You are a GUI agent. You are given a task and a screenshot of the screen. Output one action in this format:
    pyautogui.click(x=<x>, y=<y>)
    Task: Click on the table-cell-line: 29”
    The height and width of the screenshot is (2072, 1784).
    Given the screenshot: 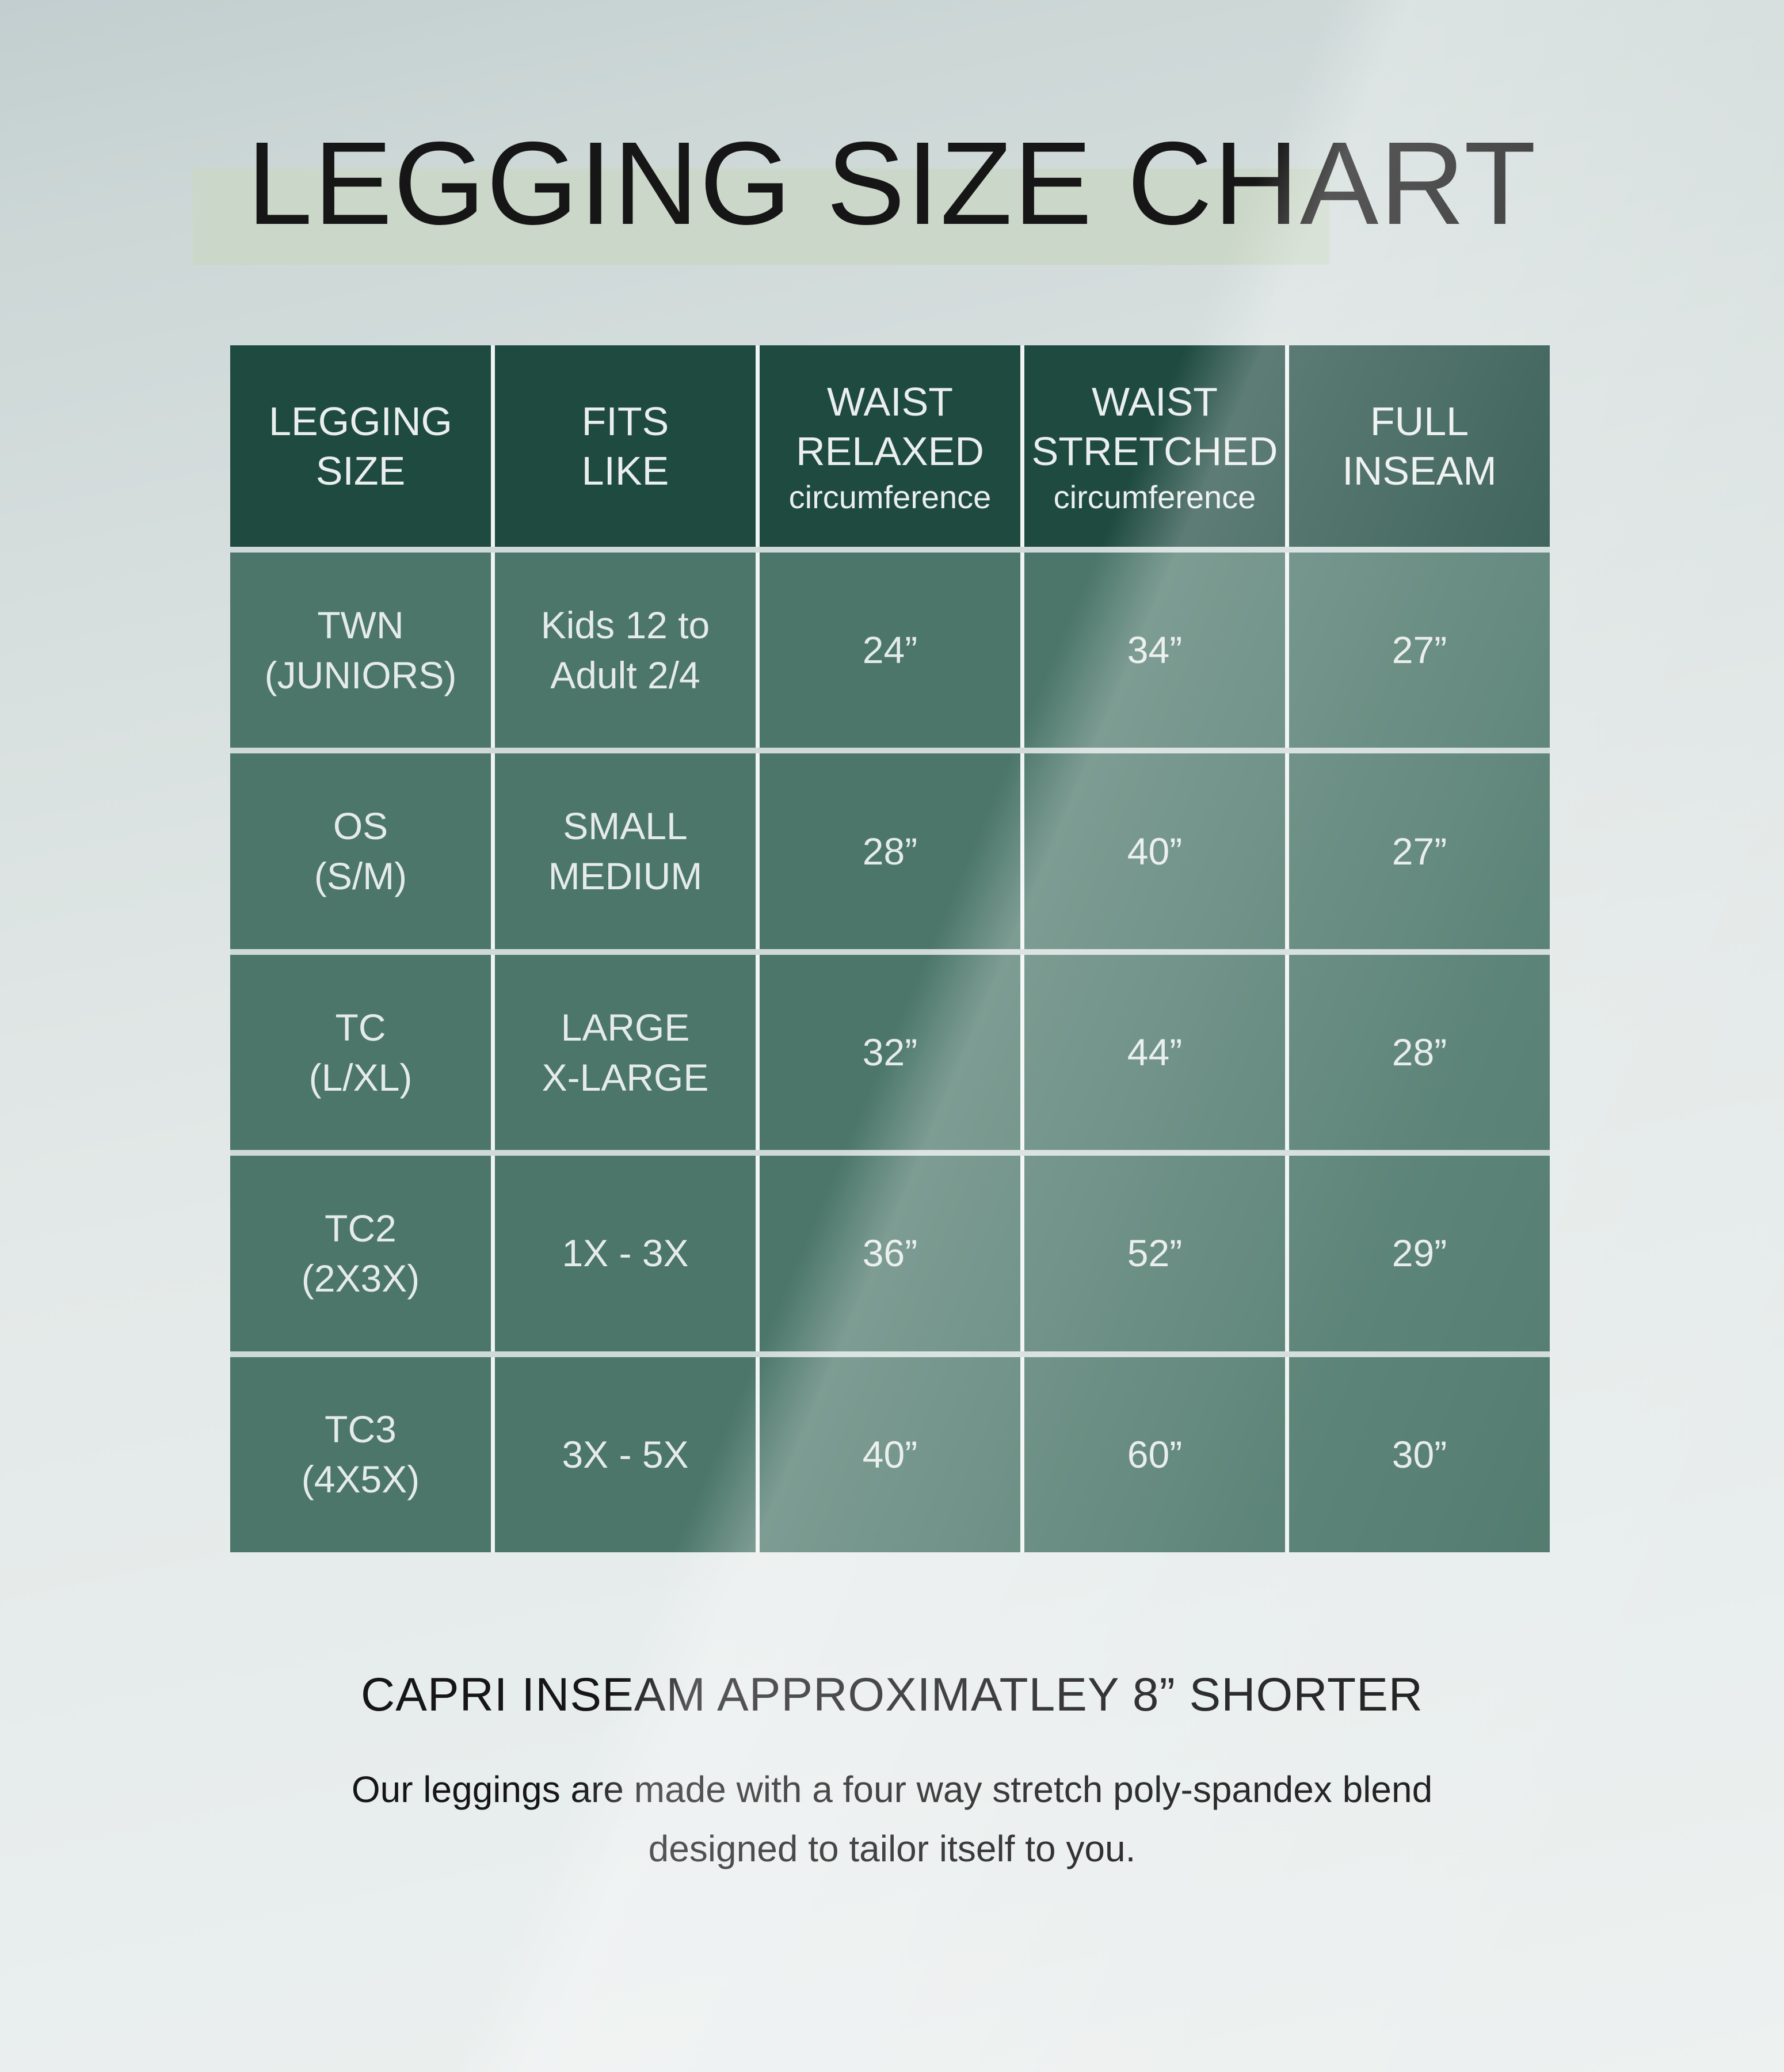 What is the action you would take?
    pyautogui.click(x=1419, y=1254)
    